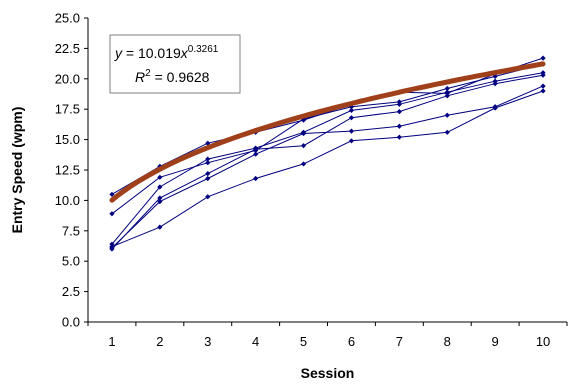  What do you see at coordinates (543, 341) in the screenshot?
I see `x-tick-label: 10` at bounding box center [543, 341].